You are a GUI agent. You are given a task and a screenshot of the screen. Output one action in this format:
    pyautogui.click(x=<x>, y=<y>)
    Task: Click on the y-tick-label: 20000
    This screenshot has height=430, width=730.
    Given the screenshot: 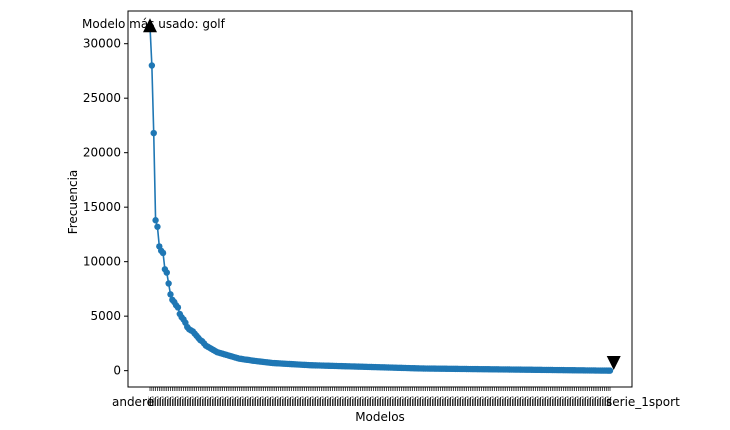 What is the action you would take?
    pyautogui.click(x=102, y=153)
    